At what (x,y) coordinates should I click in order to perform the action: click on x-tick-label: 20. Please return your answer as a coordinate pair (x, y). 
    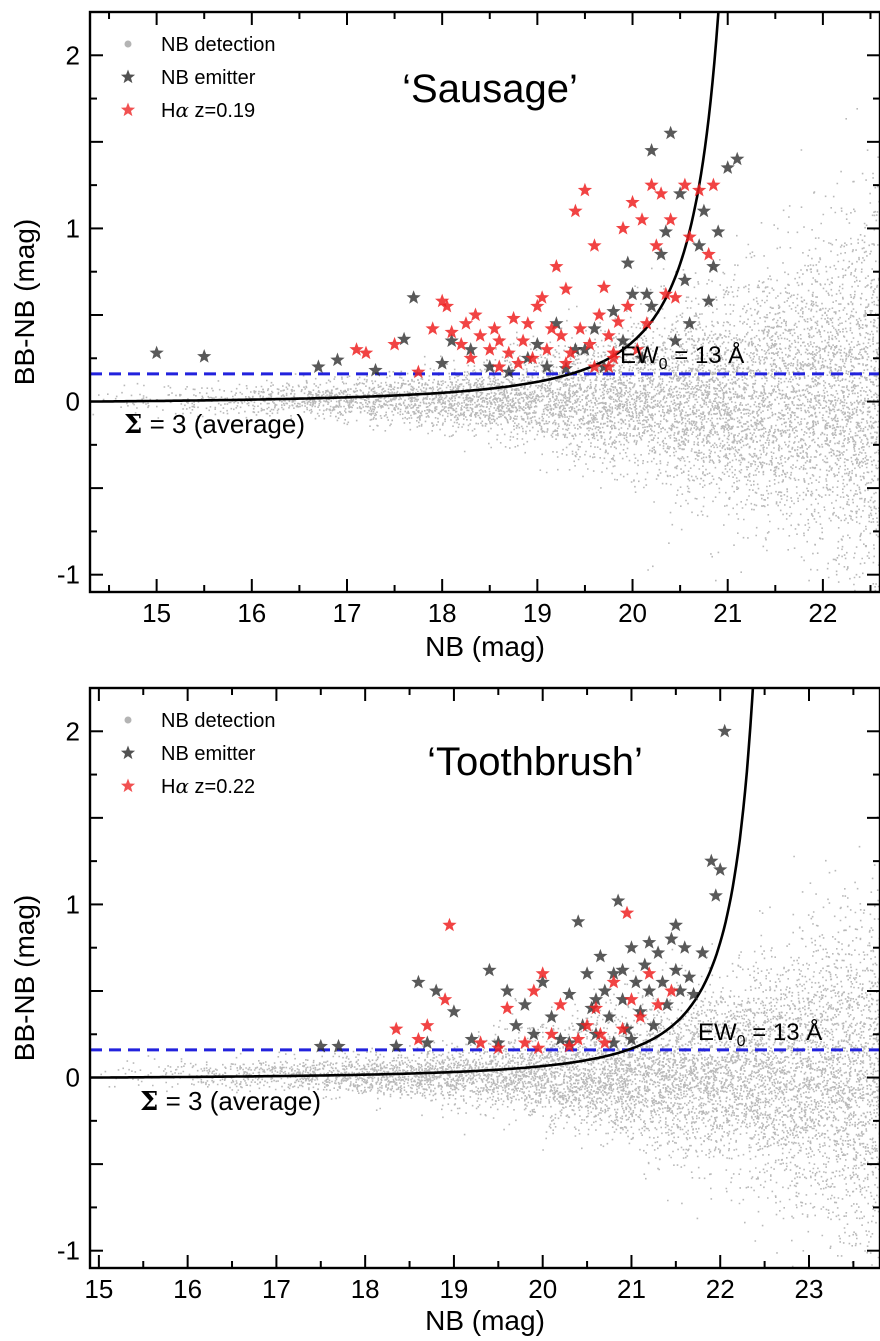
    Looking at the image, I should click on (632, 613).